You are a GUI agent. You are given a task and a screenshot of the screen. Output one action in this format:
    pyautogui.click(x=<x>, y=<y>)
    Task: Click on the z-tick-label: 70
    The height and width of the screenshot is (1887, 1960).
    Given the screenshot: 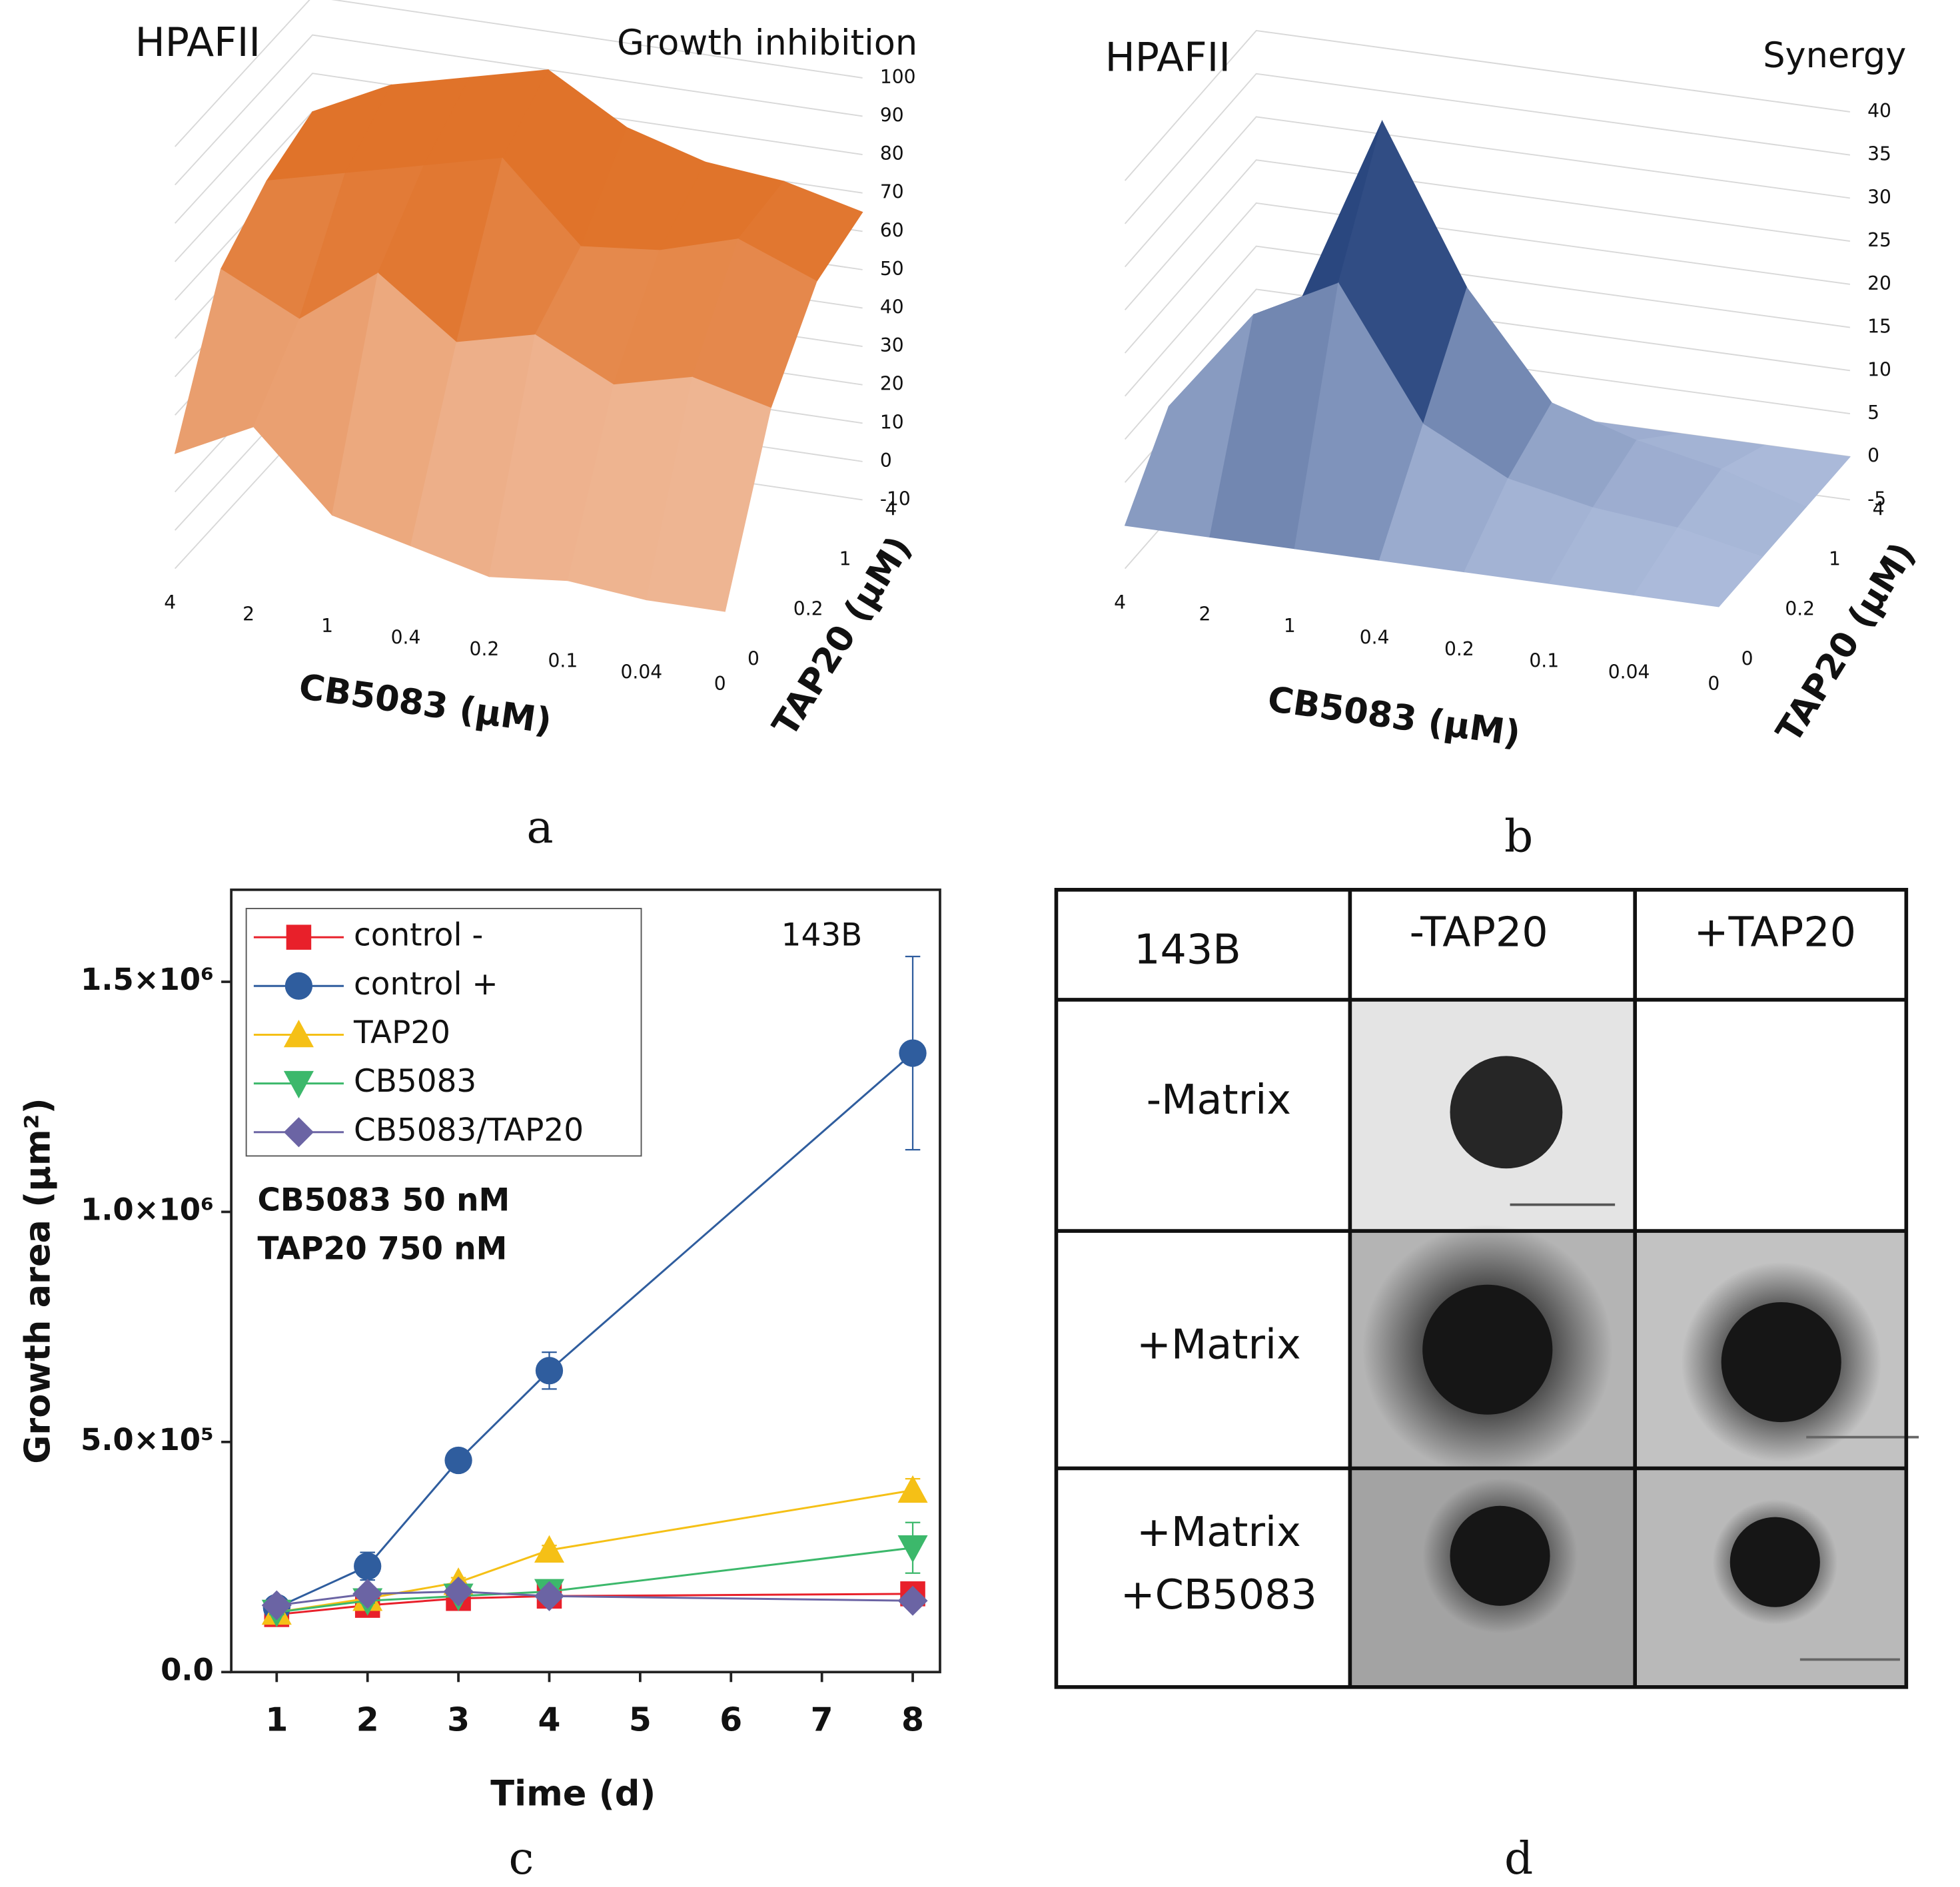 What is the action you would take?
    pyautogui.click(x=892, y=192)
    